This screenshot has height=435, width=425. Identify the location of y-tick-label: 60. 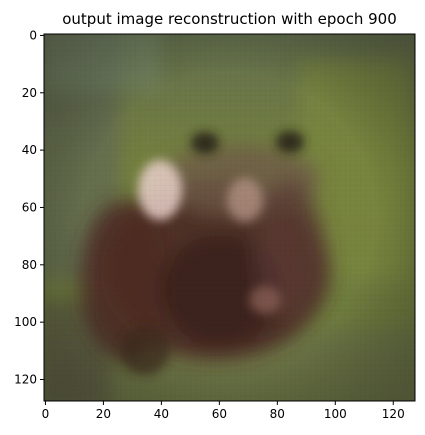
(29, 207).